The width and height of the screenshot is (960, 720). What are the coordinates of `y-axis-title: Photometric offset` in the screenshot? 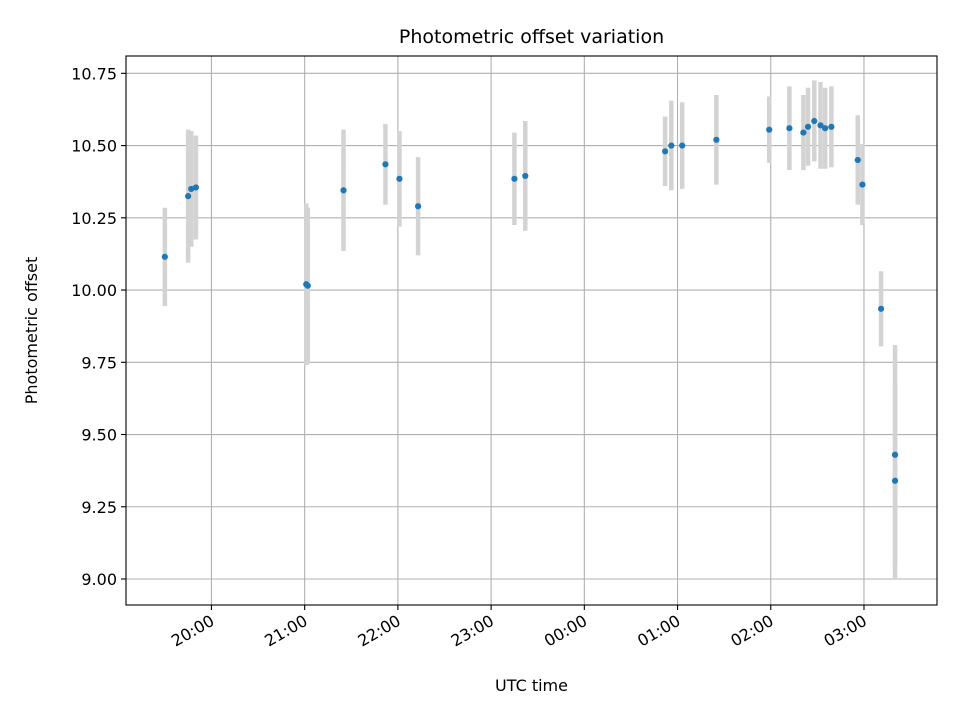 It's located at (31, 331).